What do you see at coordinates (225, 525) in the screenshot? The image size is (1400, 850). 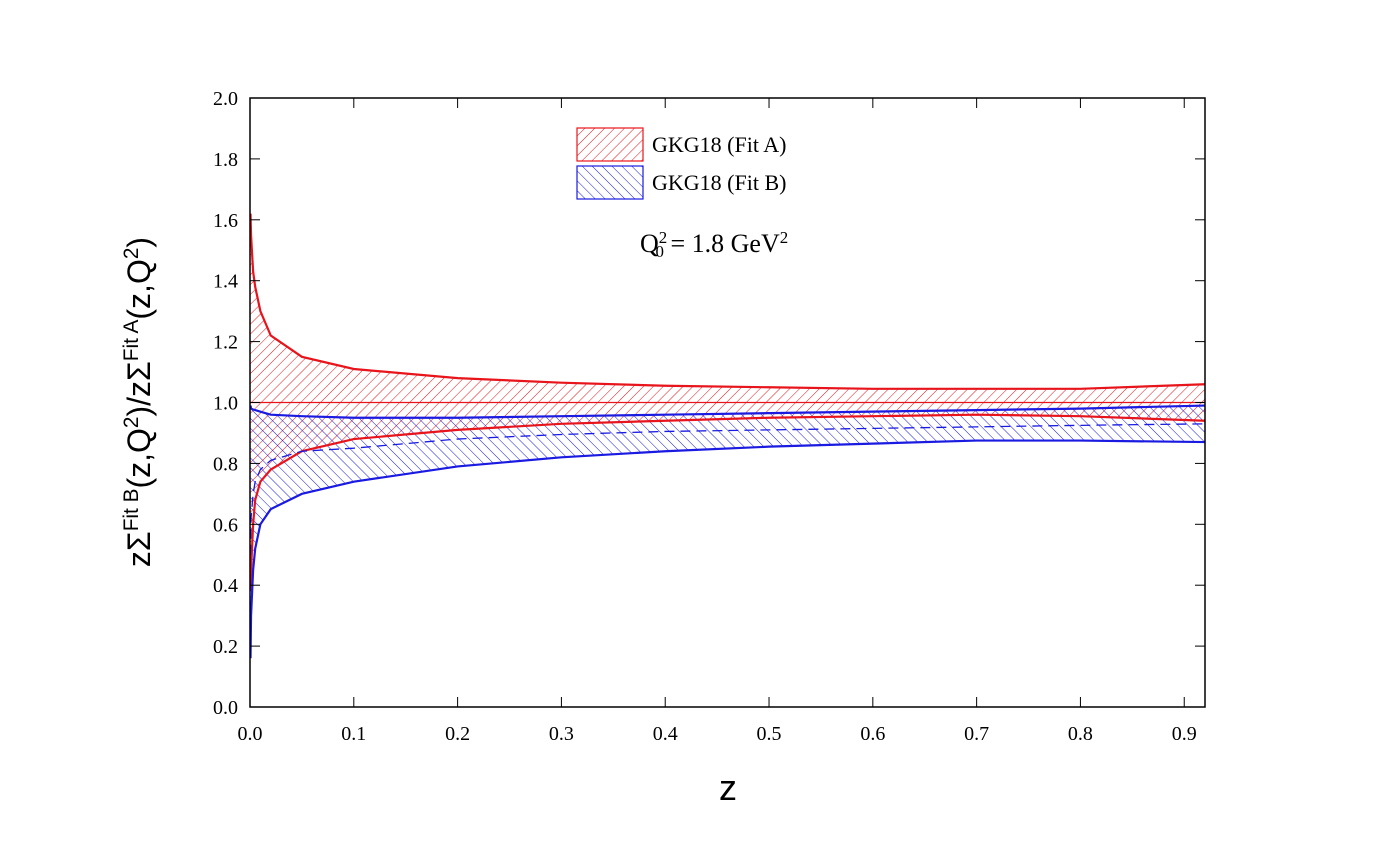 I see `y-tick-label: 0.6` at bounding box center [225, 525].